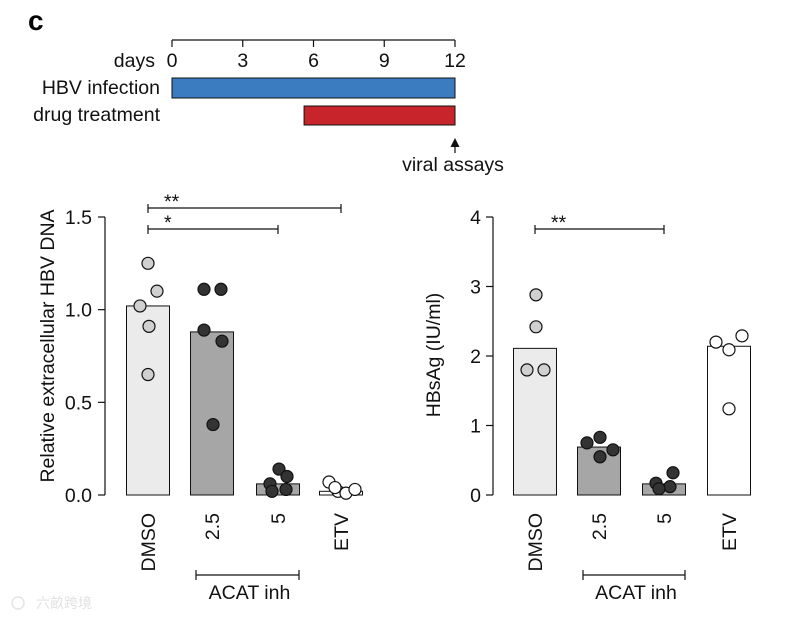 This screenshot has width=790, height=619. I want to click on timeline-tick-label: 9, so click(384, 61).